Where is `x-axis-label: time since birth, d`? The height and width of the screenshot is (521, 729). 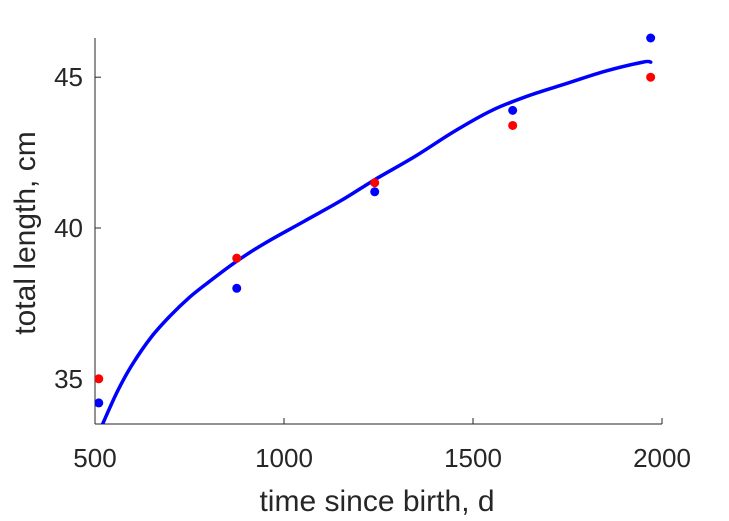
x-axis-label: time since birth, d is located at coordinates (376, 501).